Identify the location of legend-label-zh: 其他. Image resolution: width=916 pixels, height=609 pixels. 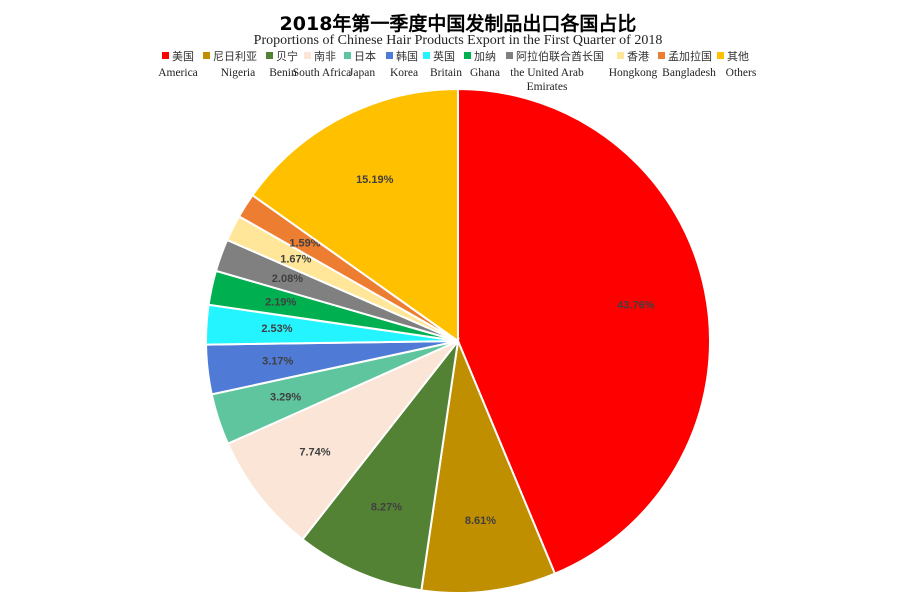
(733, 57).